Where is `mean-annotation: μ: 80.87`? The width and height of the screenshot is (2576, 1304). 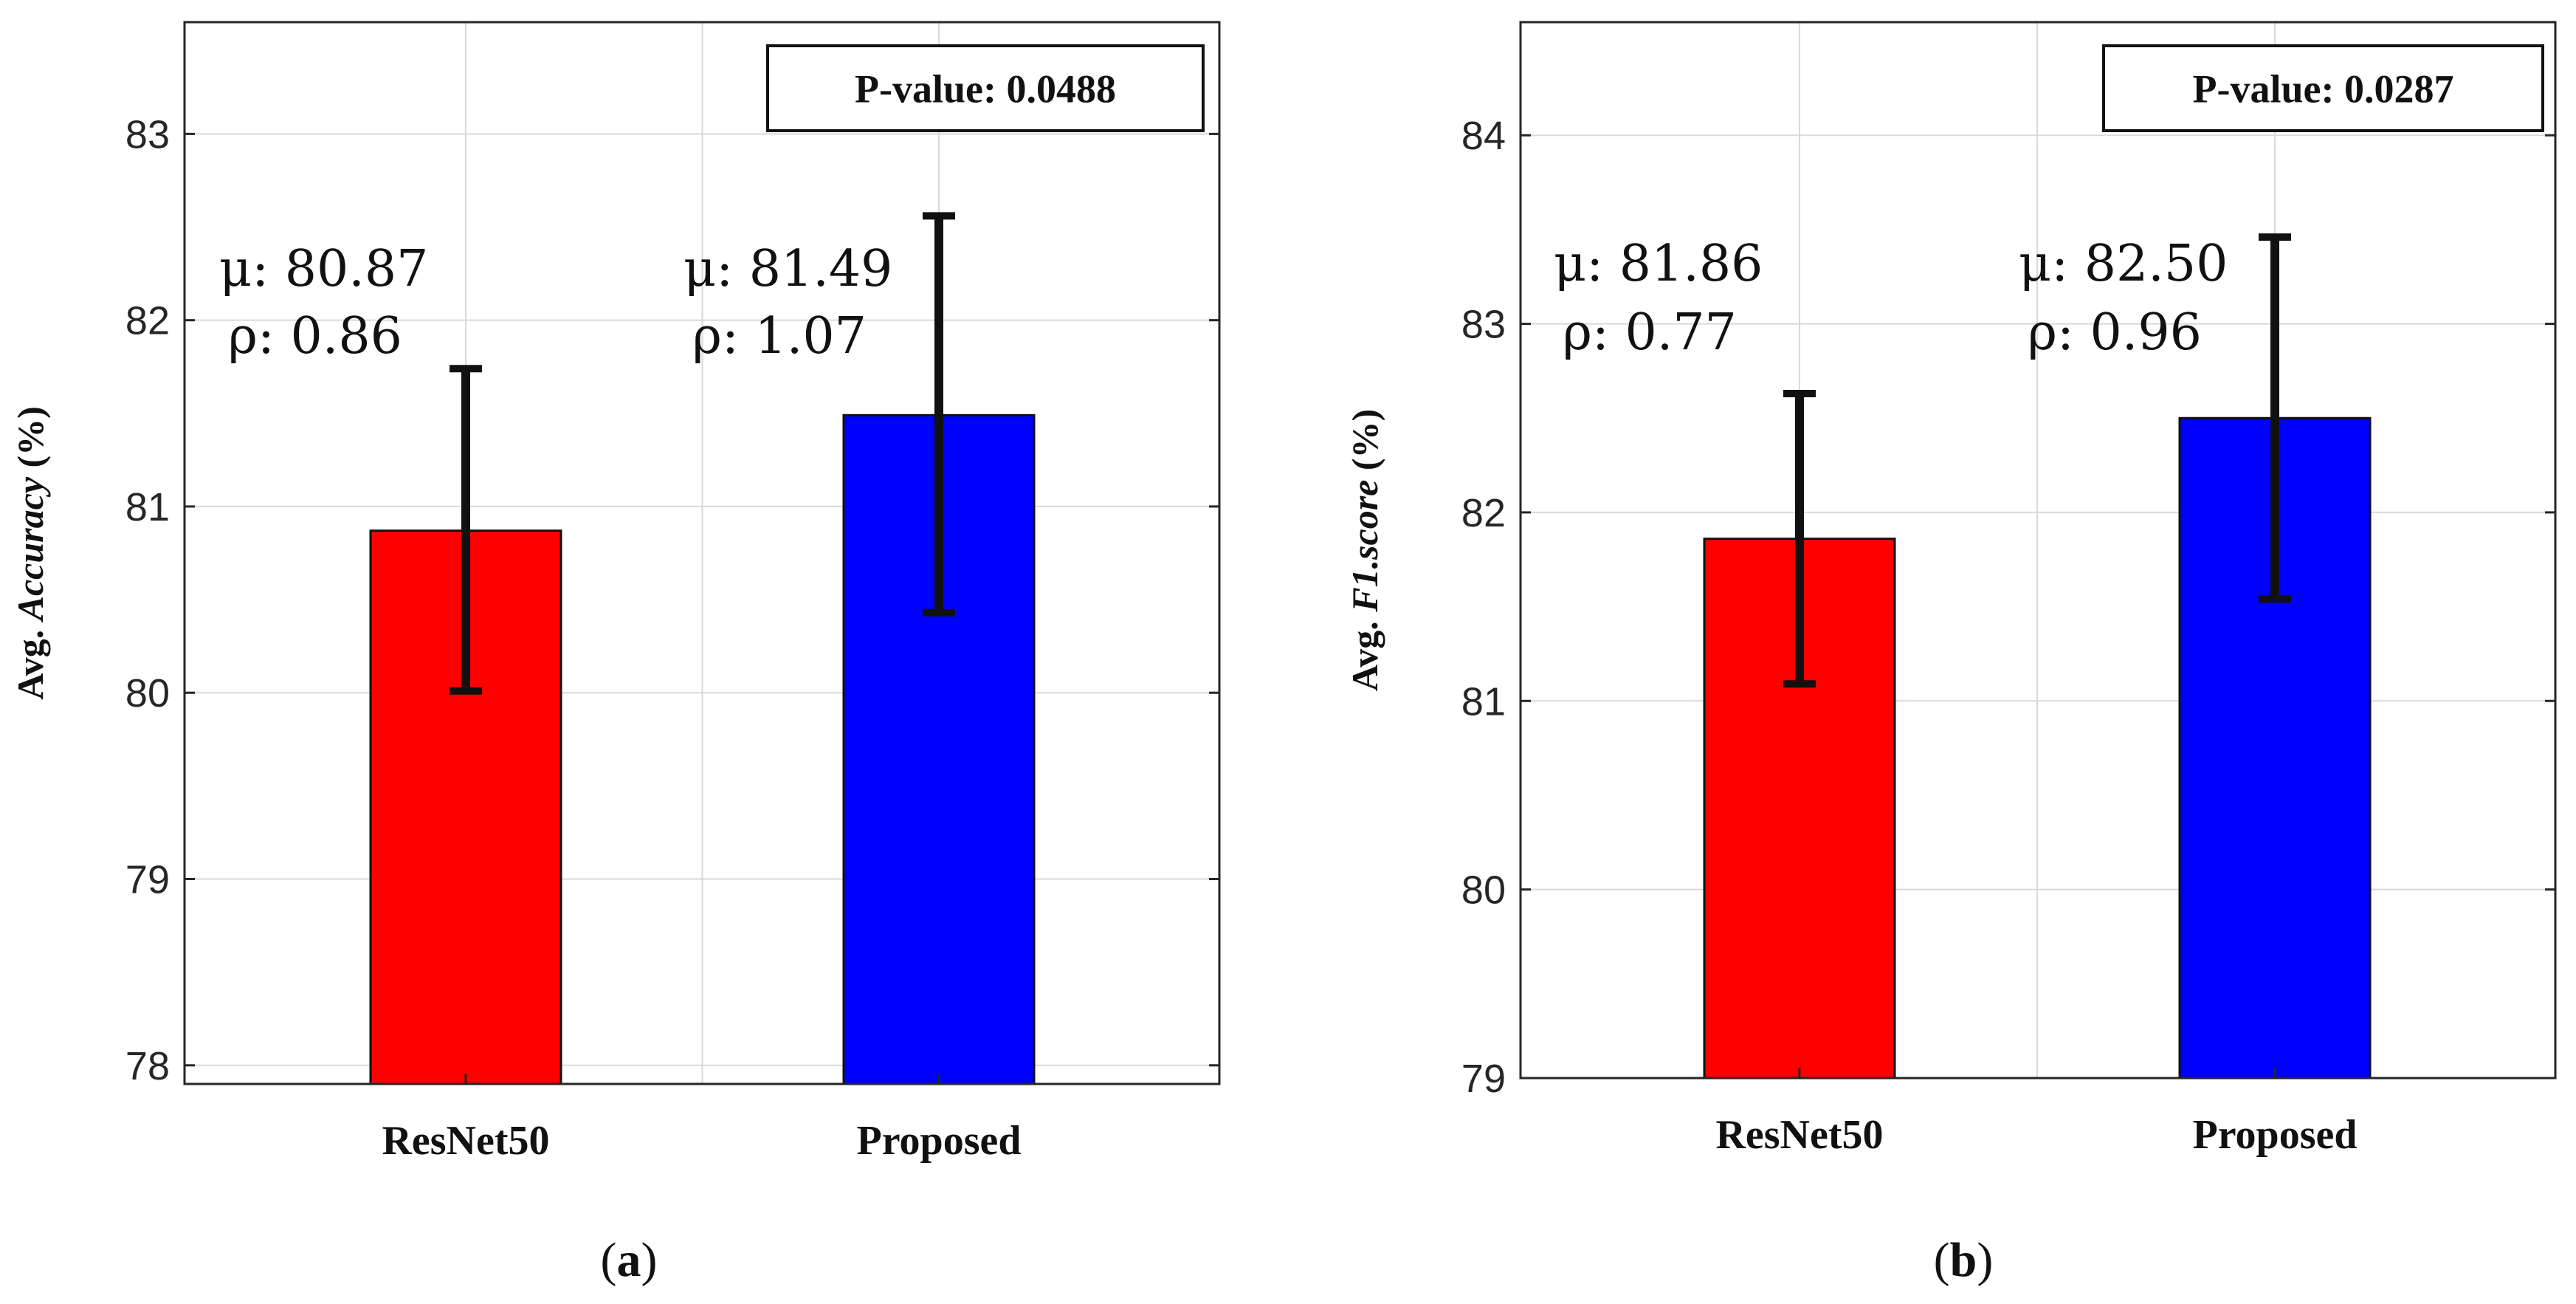 mean-annotation: μ: 80.87 is located at coordinates (324, 269).